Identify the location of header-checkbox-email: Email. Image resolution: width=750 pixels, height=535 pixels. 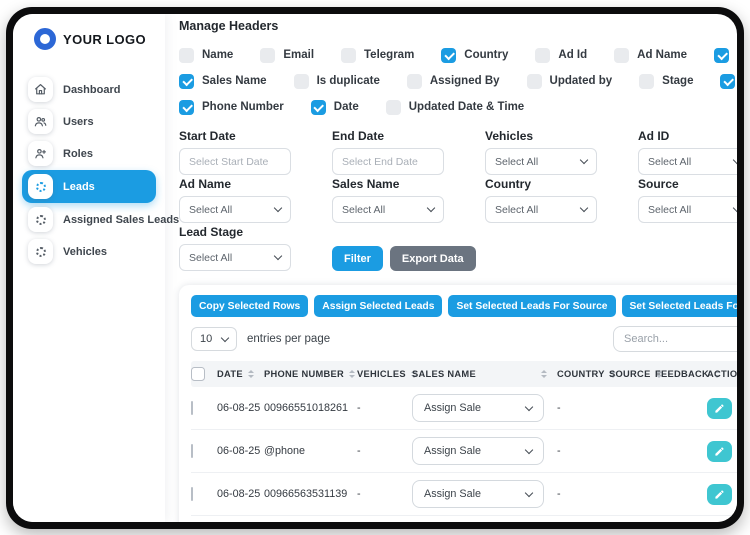
(287, 55).